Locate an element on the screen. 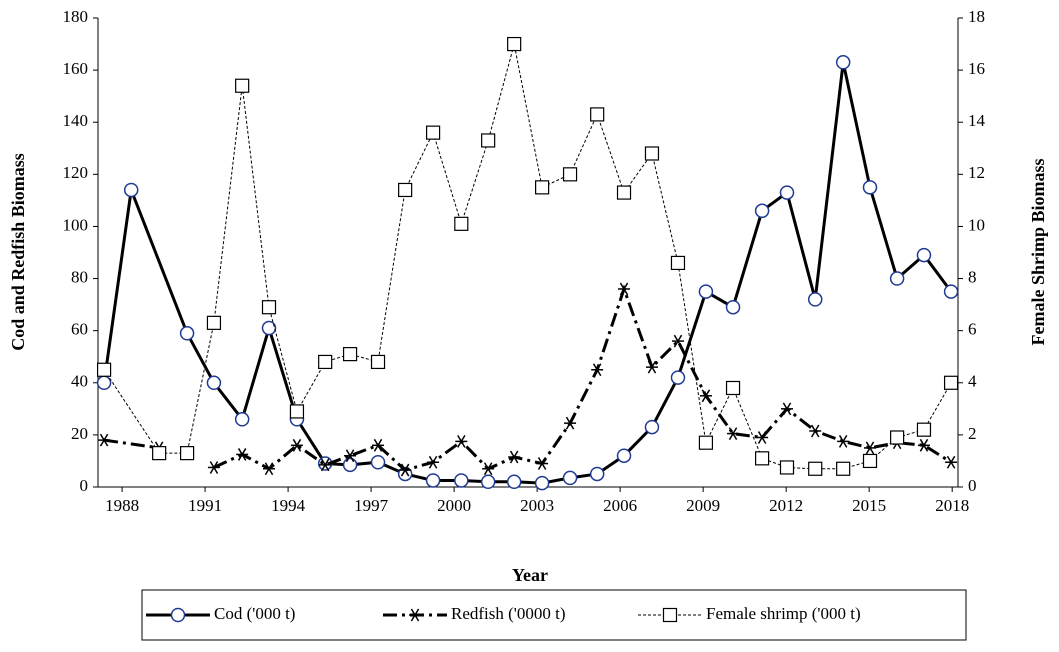  y2-tick-label: 16 is located at coordinates (976, 68).